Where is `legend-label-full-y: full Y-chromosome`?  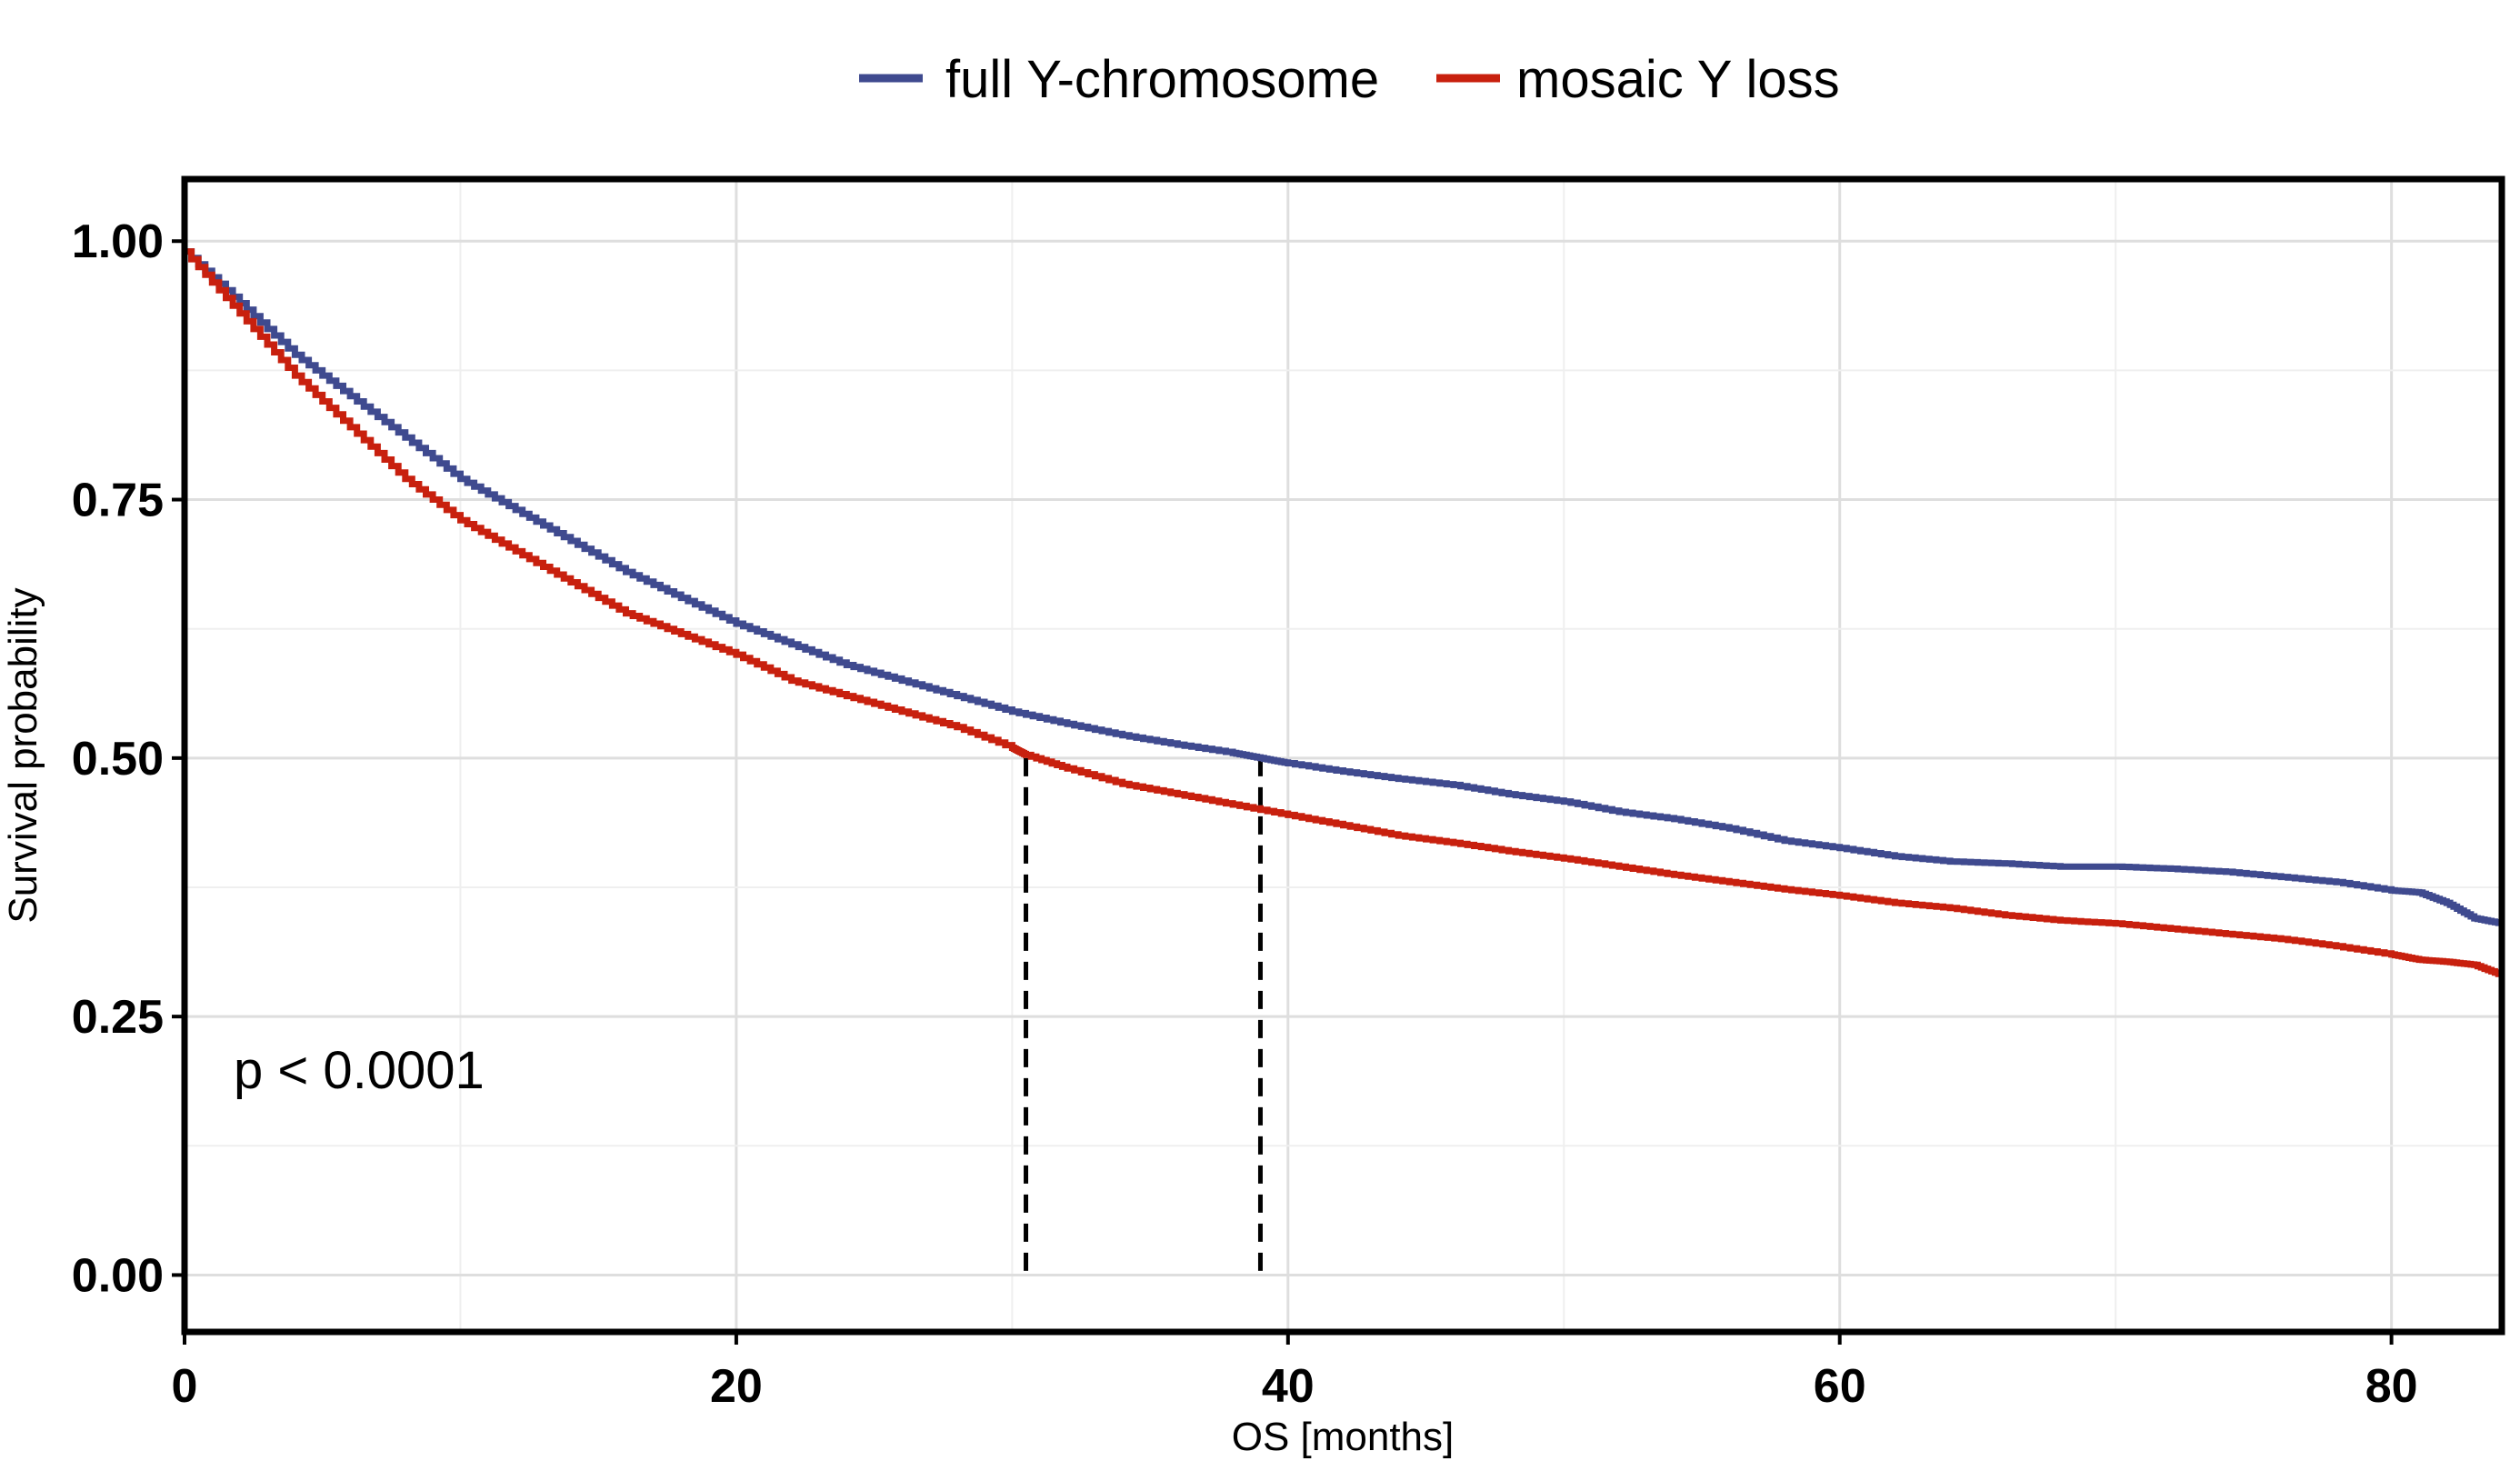
legend-label-full-y: full Y-chromosome is located at coordinates (1162, 79).